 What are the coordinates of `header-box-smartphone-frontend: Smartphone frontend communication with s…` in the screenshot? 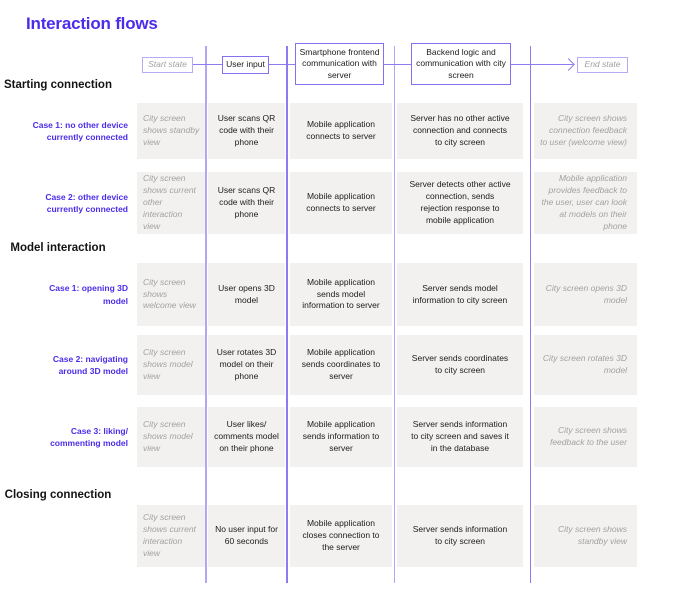 It's located at (339, 64).